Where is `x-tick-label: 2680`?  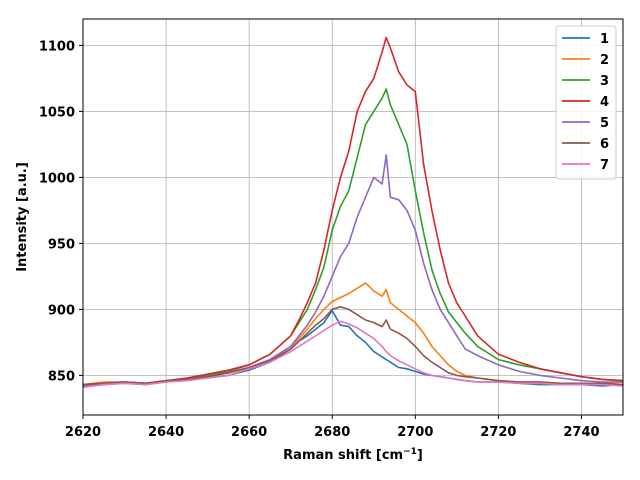 x-tick-label: 2680 is located at coordinates (332, 432).